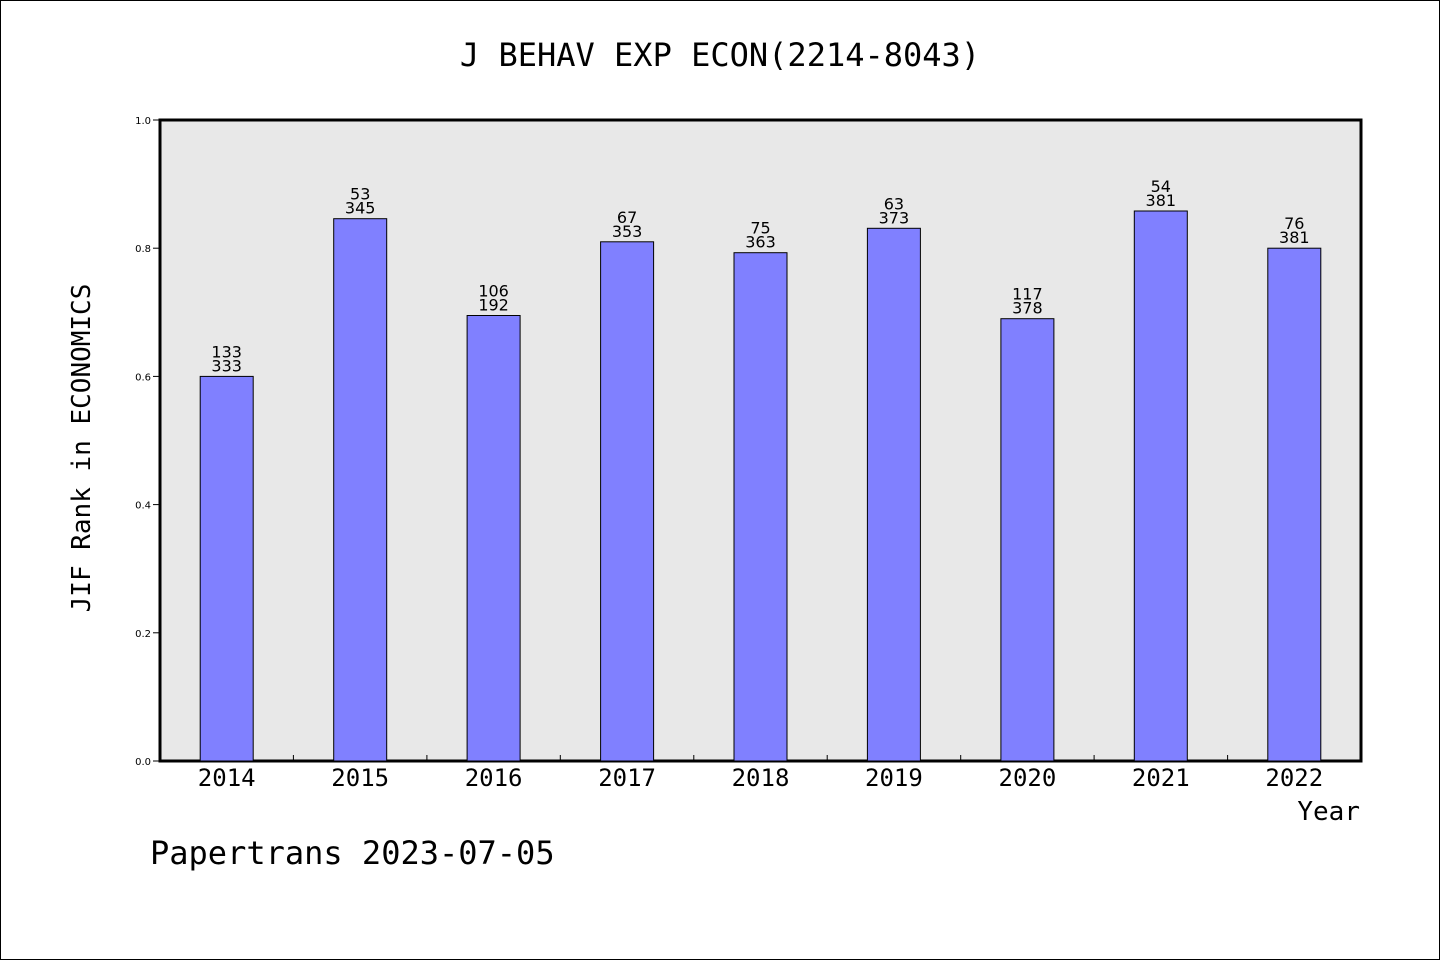  Describe the element at coordinates (493, 538) in the screenshot. I see `bar-2016` at that location.